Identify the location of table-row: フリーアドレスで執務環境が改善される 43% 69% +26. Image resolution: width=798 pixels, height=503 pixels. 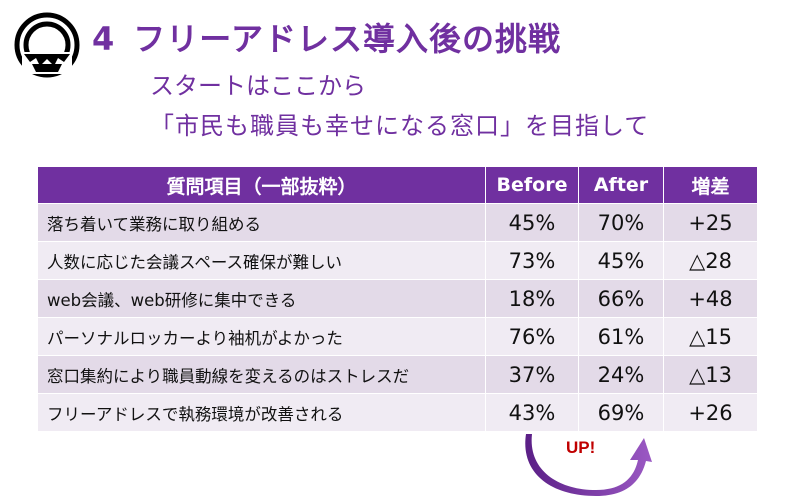
(397, 412).